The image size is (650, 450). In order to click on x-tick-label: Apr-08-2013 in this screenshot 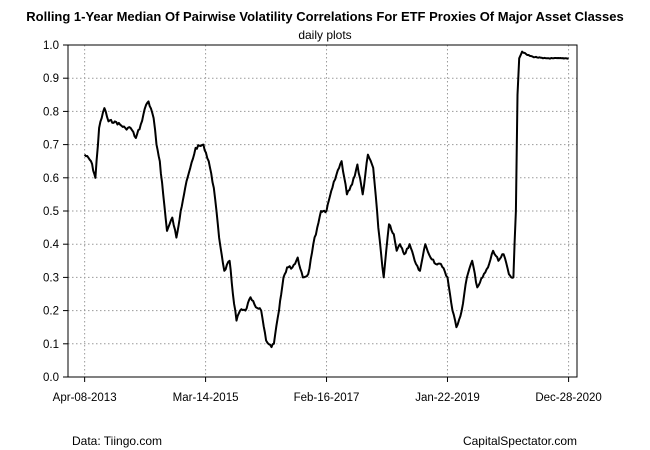, I will do `click(85, 398)`.